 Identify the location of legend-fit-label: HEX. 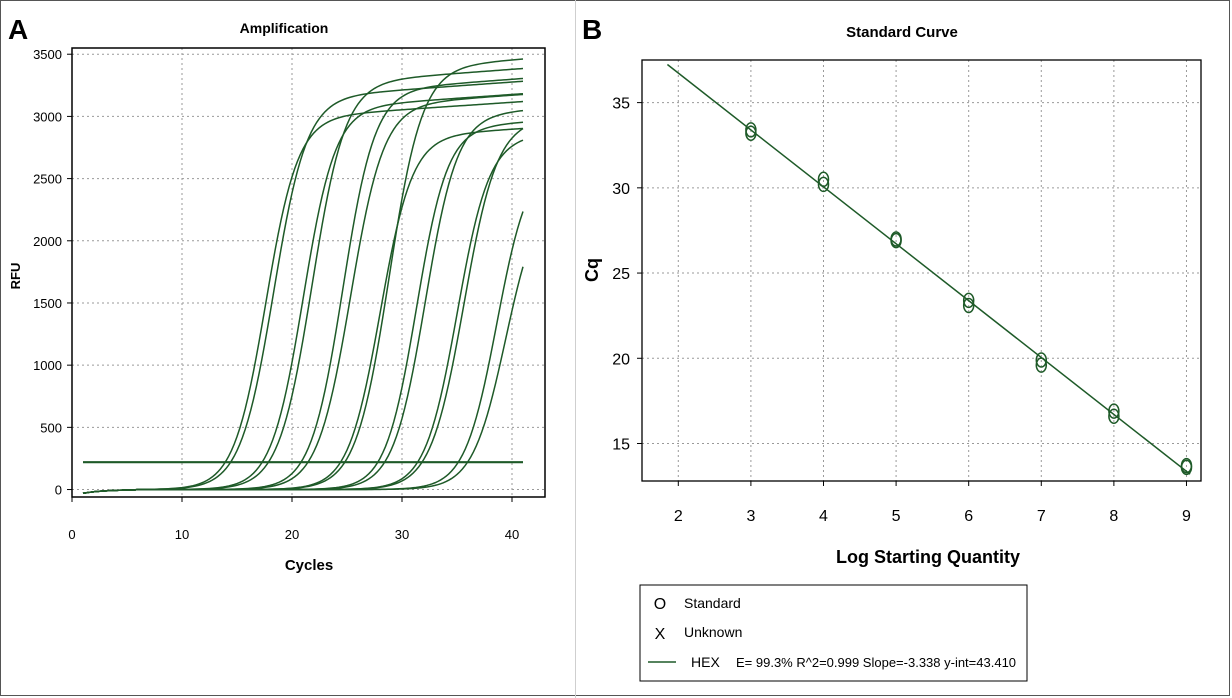
(705, 662).